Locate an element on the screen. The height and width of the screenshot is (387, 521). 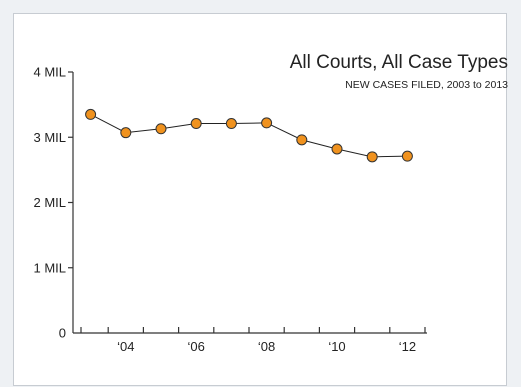
x-tick-label: ‘10 is located at coordinates (336, 346).